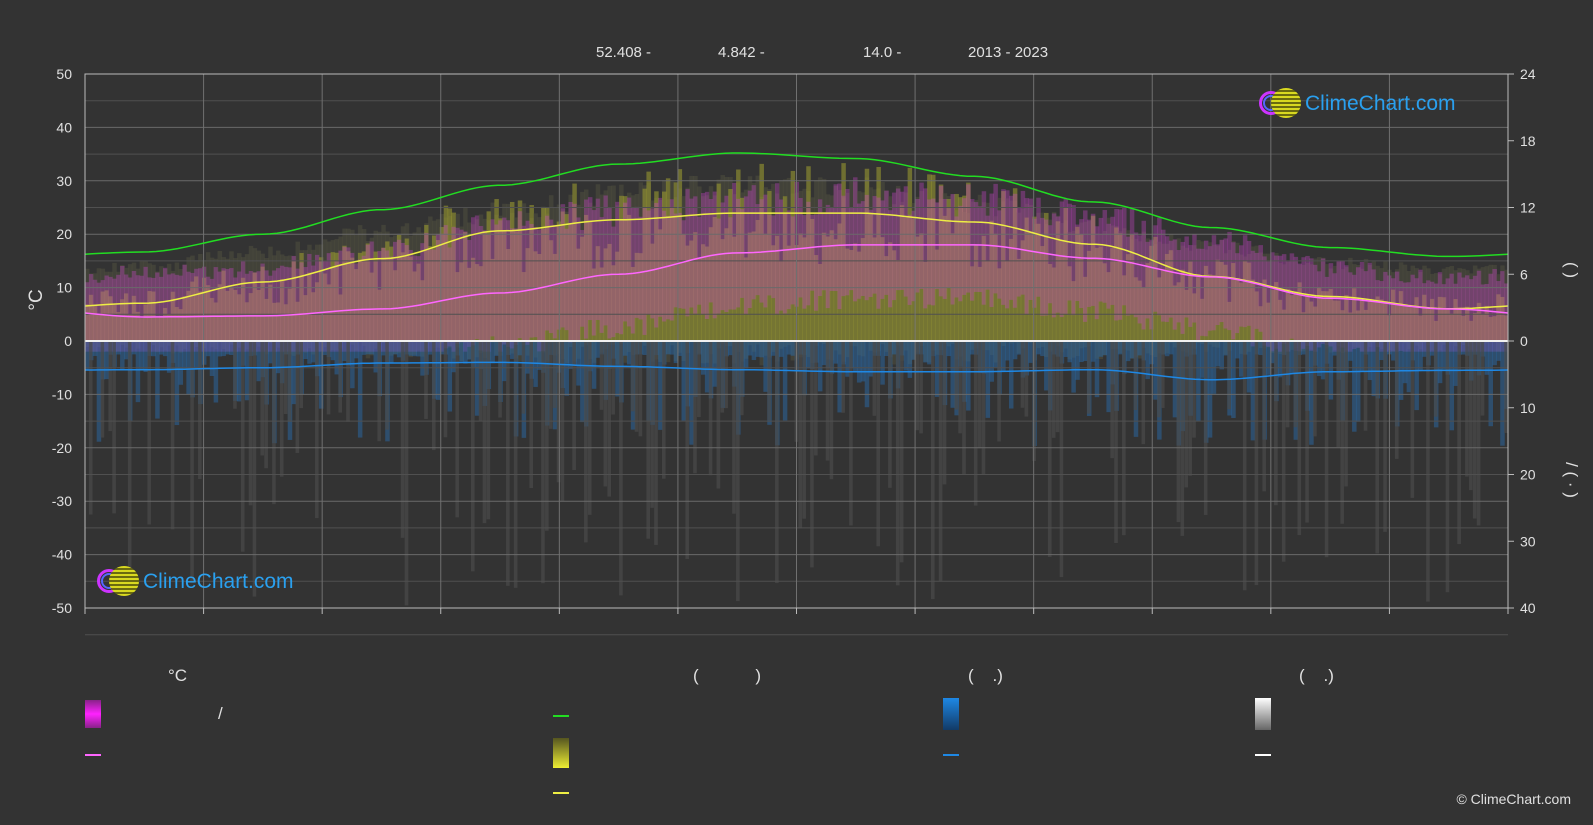 Image resolution: width=1593 pixels, height=825 pixels. I want to click on logo-bottom: ClimeChart.com, so click(195, 582).